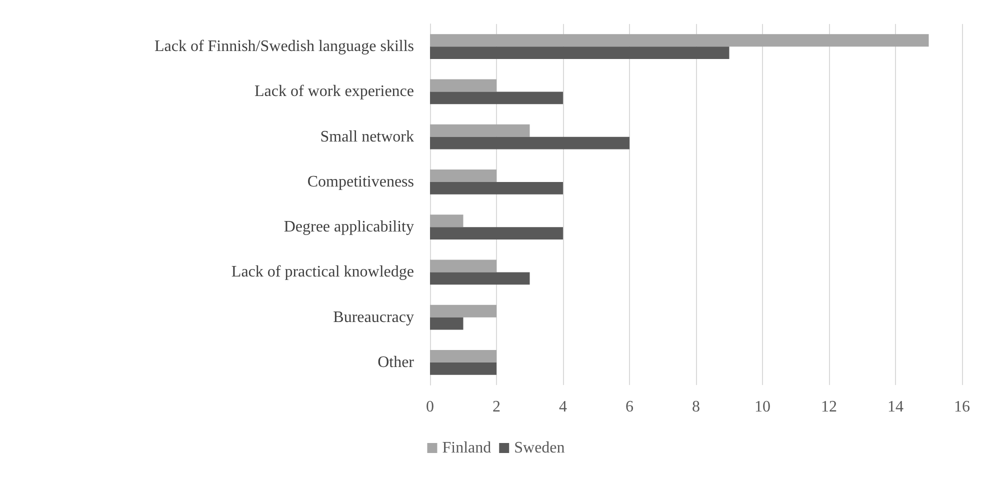  What do you see at coordinates (962, 407) in the screenshot?
I see `x-tick-label: 16` at bounding box center [962, 407].